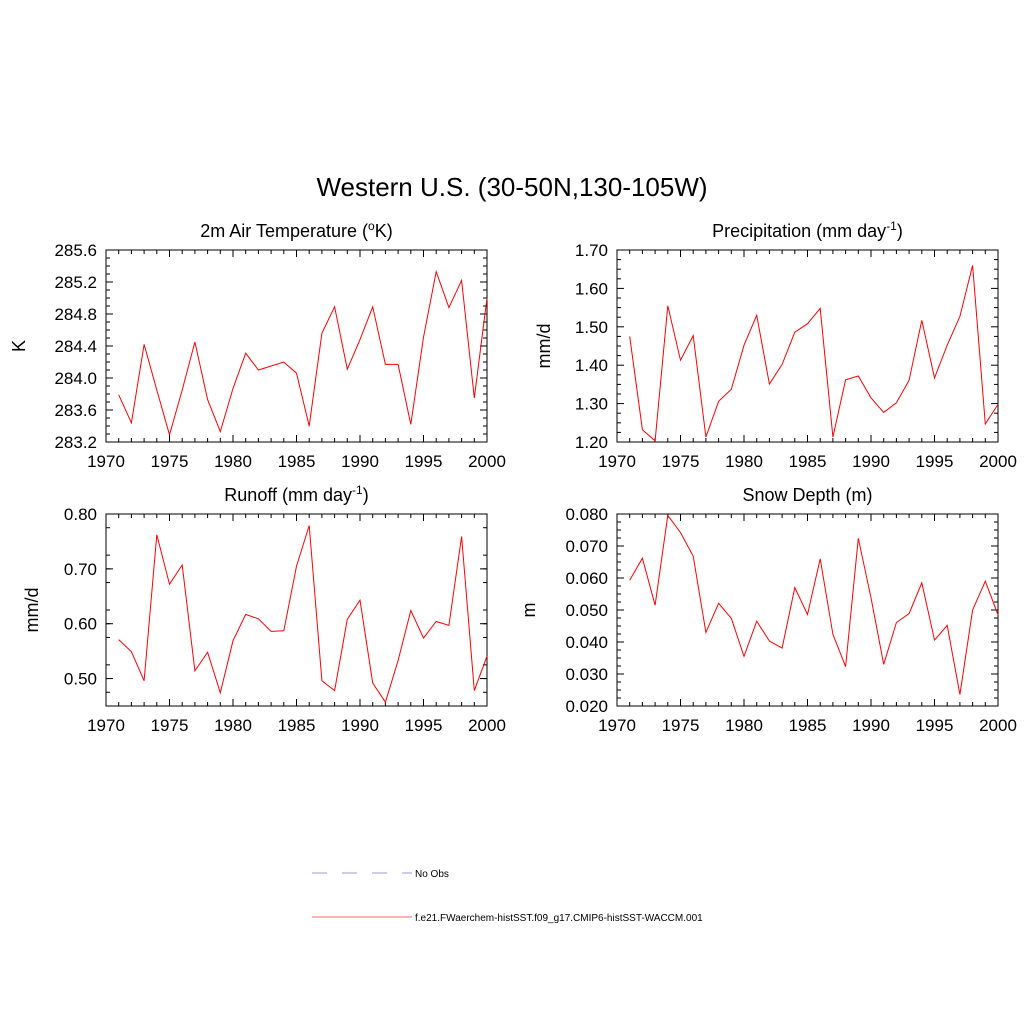  Describe the element at coordinates (586, 546) in the screenshot. I see `y-tick-label: 0.070` at that location.